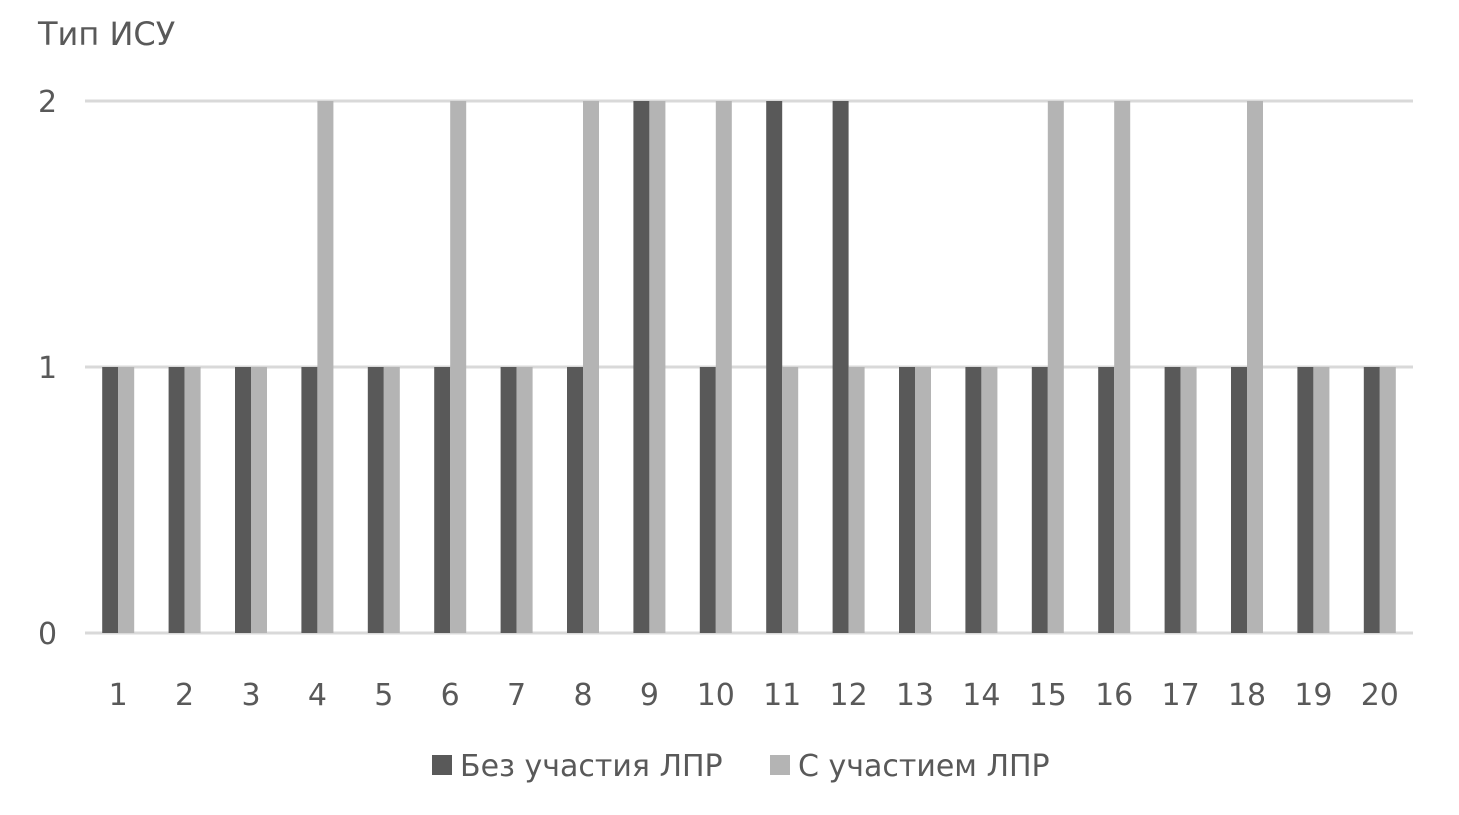  What do you see at coordinates (250, 695) in the screenshot?
I see `x-tick-label: 3` at bounding box center [250, 695].